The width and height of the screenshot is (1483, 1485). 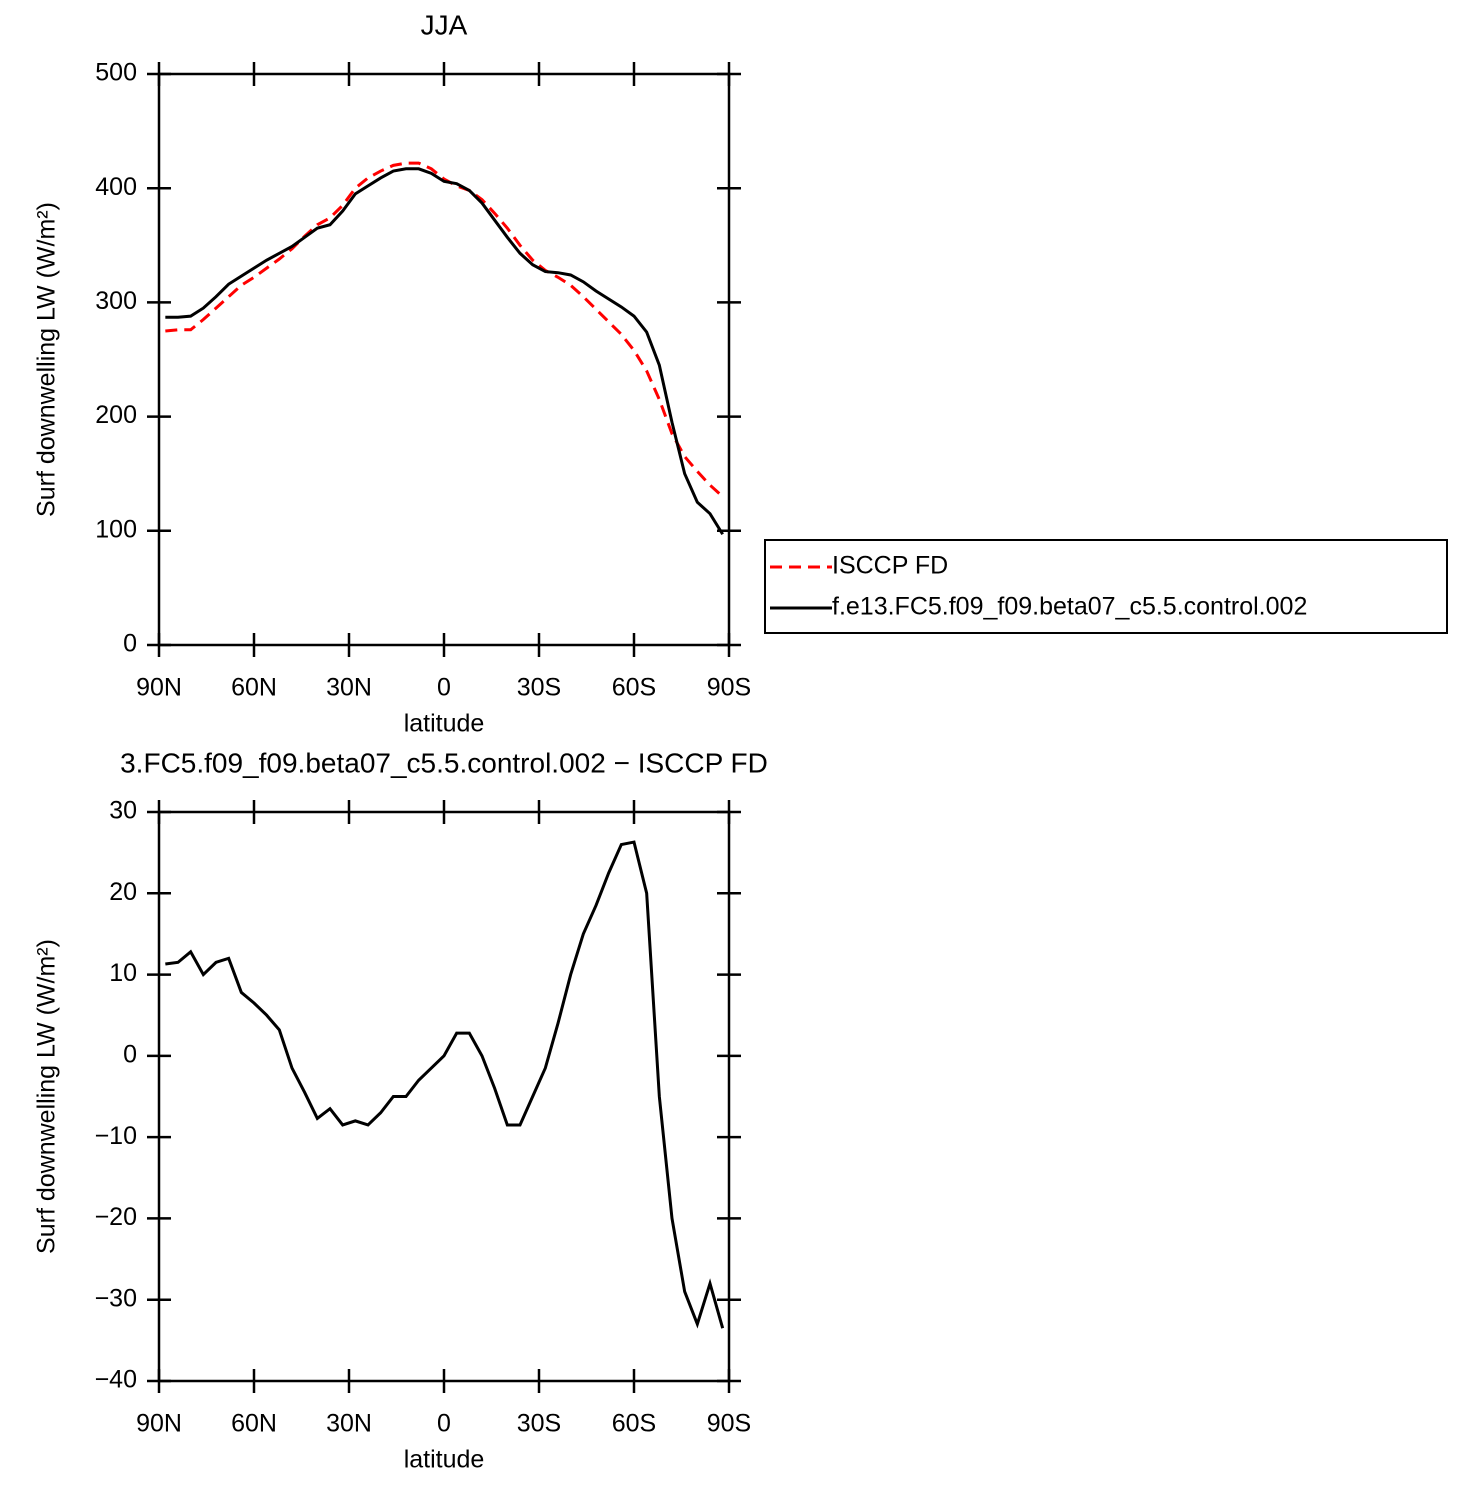 What do you see at coordinates (116, 73) in the screenshot?
I see `y-tick-label: 500` at bounding box center [116, 73].